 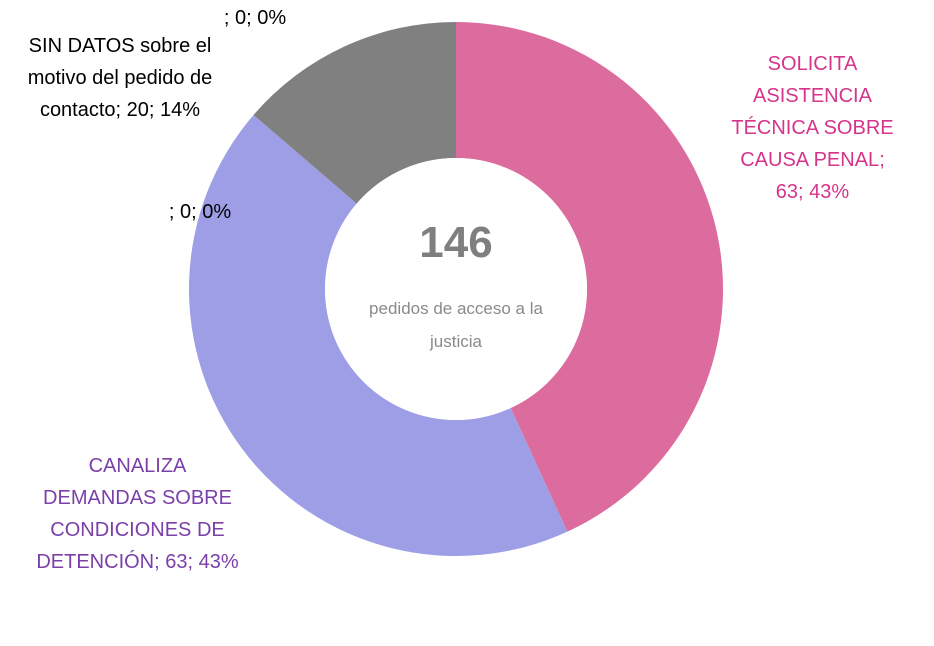 I want to click on value-label: ; 20; 14%, so click(x=158, y=110).